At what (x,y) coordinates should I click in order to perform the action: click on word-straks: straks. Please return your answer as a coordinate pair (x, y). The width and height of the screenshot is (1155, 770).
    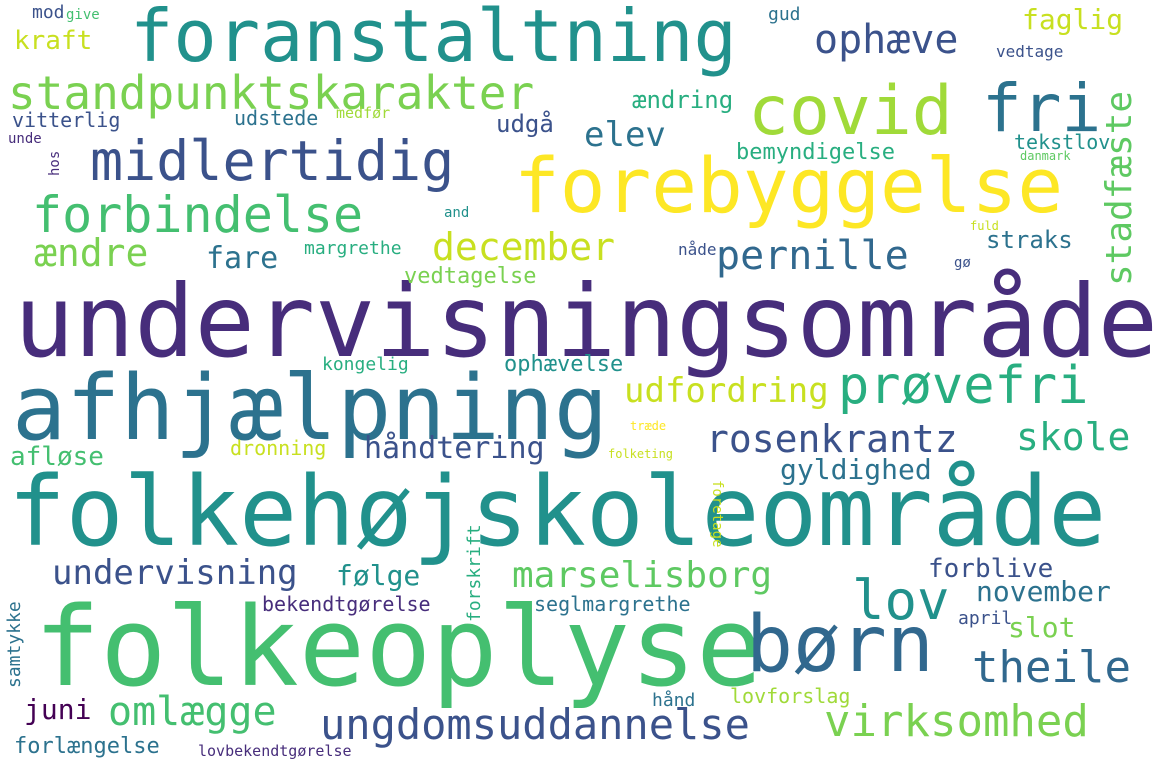
    Looking at the image, I should click on (1029, 240).